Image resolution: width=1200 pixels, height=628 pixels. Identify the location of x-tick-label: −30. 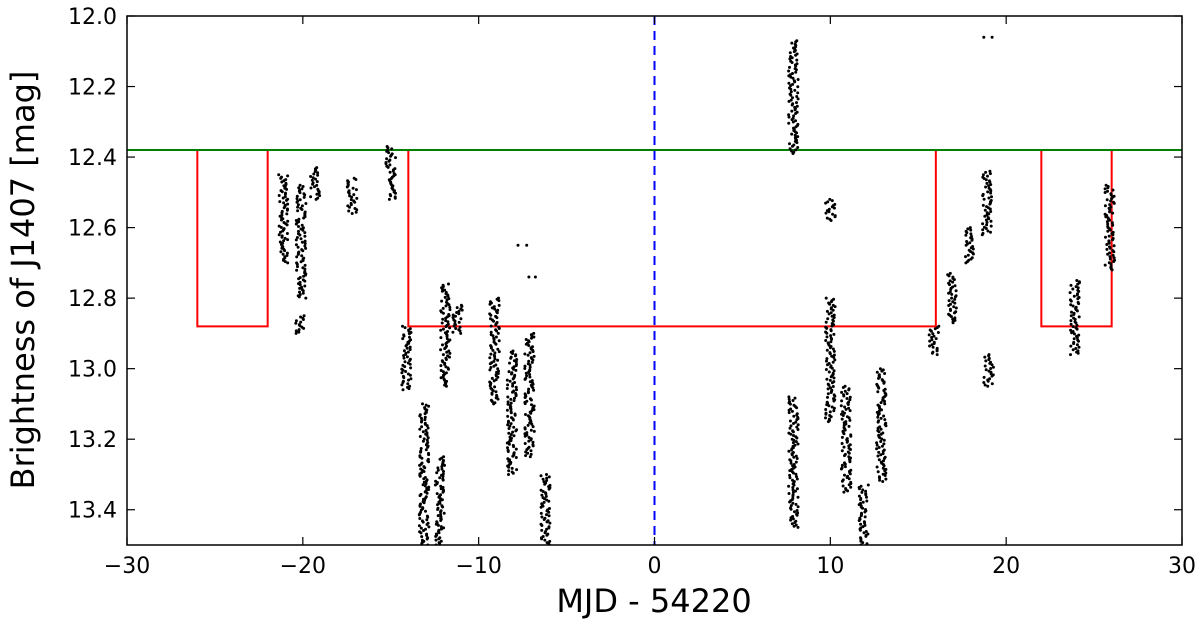
(127, 566).